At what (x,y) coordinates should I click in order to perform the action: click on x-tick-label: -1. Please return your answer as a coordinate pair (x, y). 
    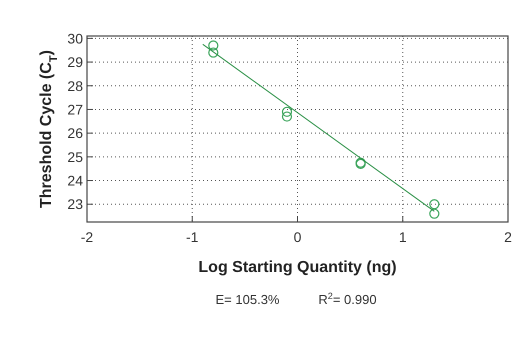
    Looking at the image, I should click on (192, 237).